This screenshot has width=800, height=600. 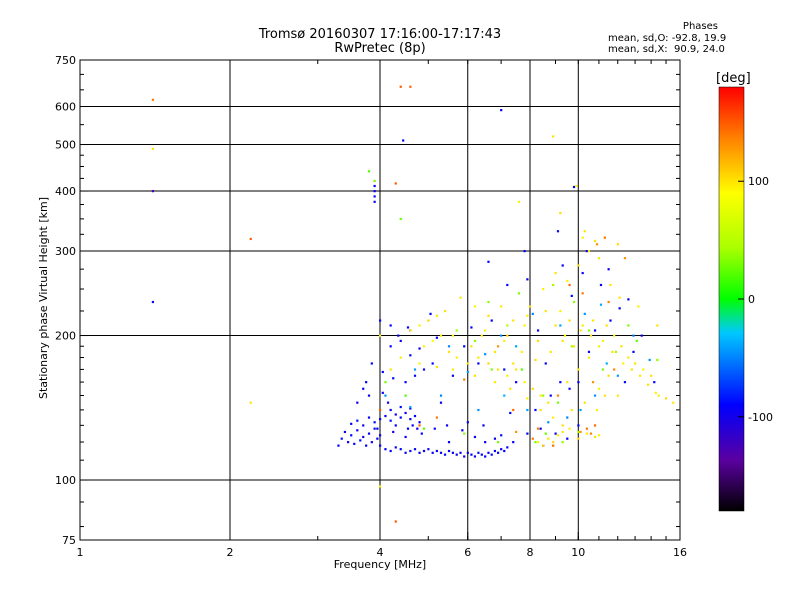 What do you see at coordinates (380, 48) in the screenshot?
I see `chart-subtitle: RwPretec (8p)` at bounding box center [380, 48].